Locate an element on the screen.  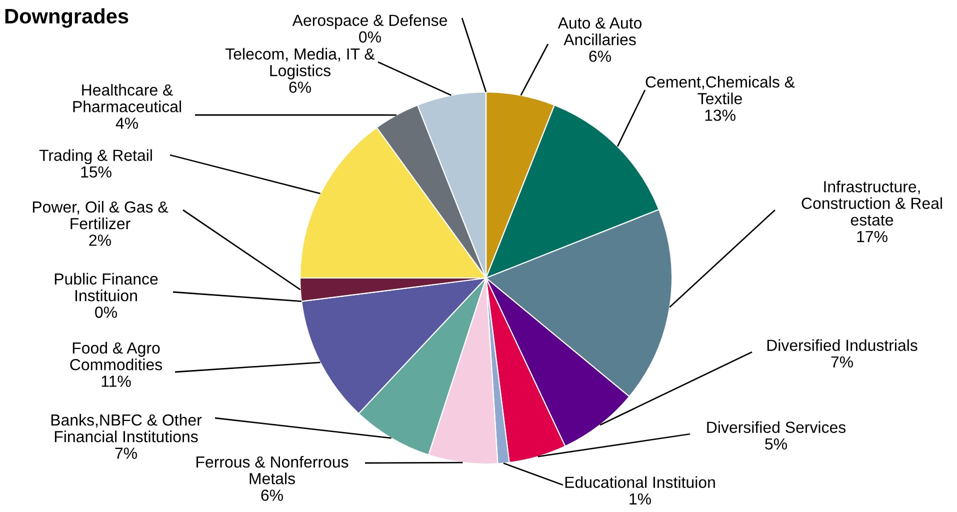
slice-label: Ferrous & Nonferrous Metals is located at coordinates (272, 470).